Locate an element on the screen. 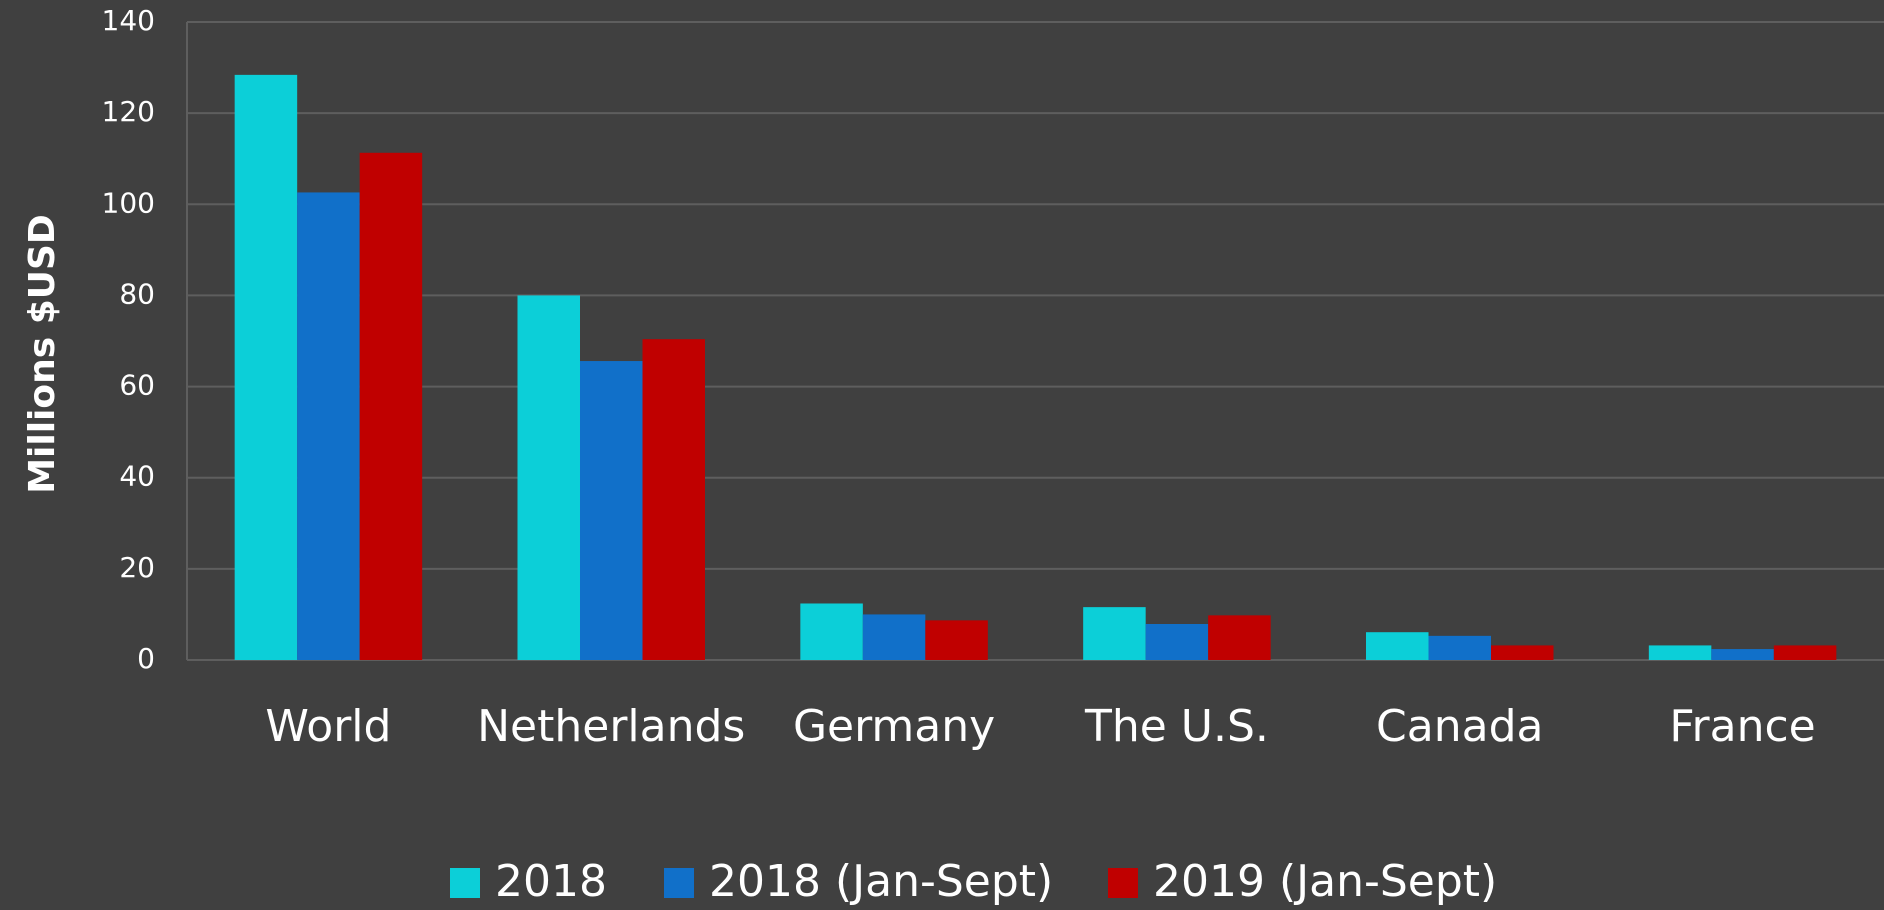 This screenshot has width=1884, height=910. y-tick-label: 60 is located at coordinates (137, 385).